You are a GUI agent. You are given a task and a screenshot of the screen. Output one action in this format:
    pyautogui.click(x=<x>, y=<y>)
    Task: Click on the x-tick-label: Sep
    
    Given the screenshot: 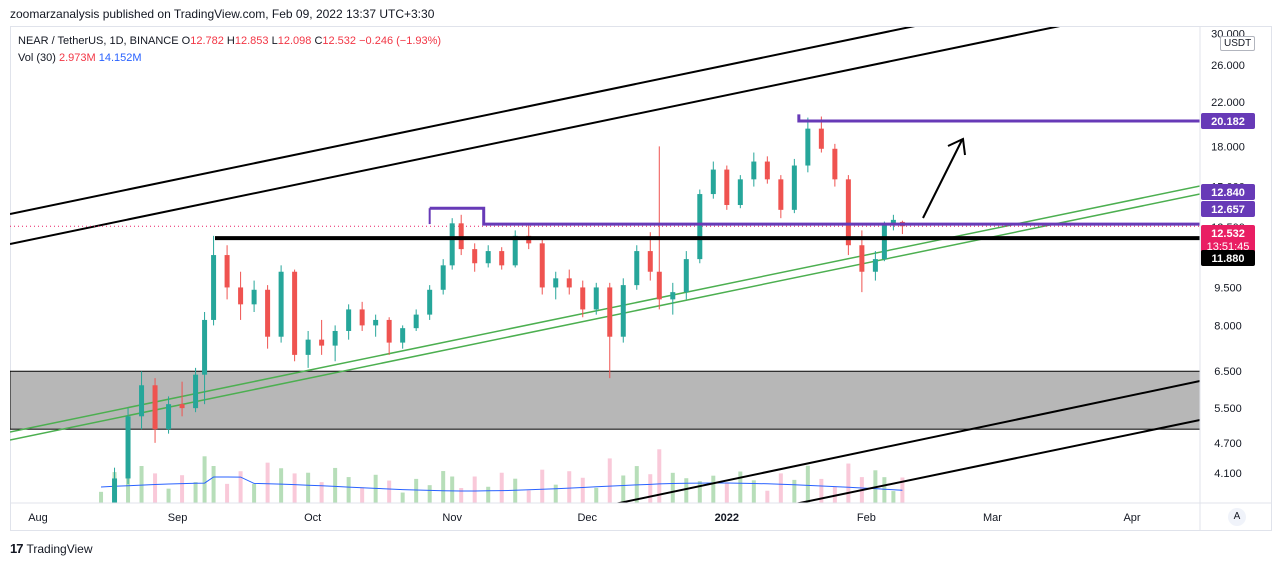 What is the action you would take?
    pyautogui.click(x=178, y=518)
    